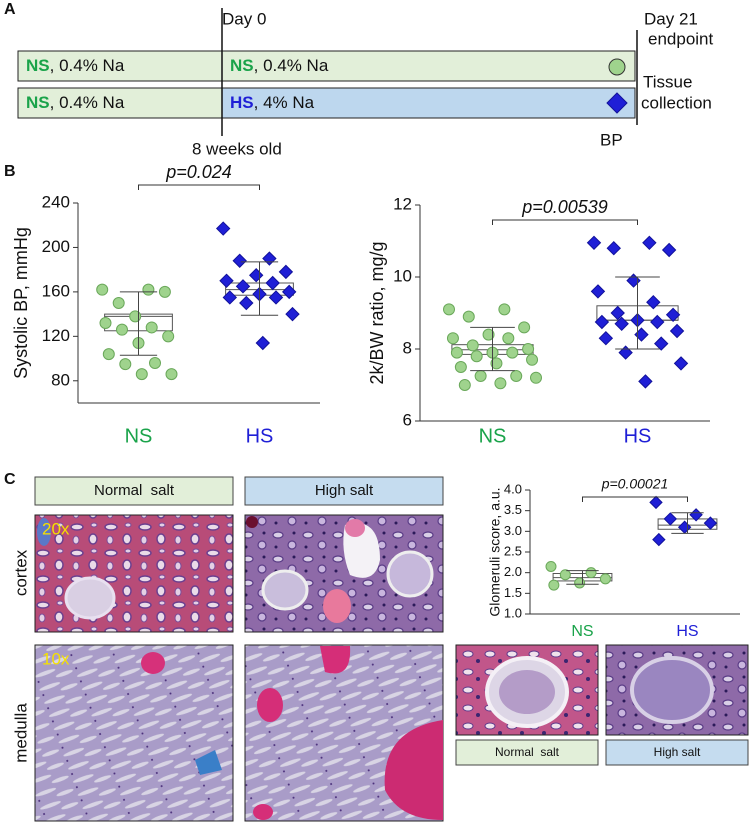  I want to click on micrograph, so click(134, 573).